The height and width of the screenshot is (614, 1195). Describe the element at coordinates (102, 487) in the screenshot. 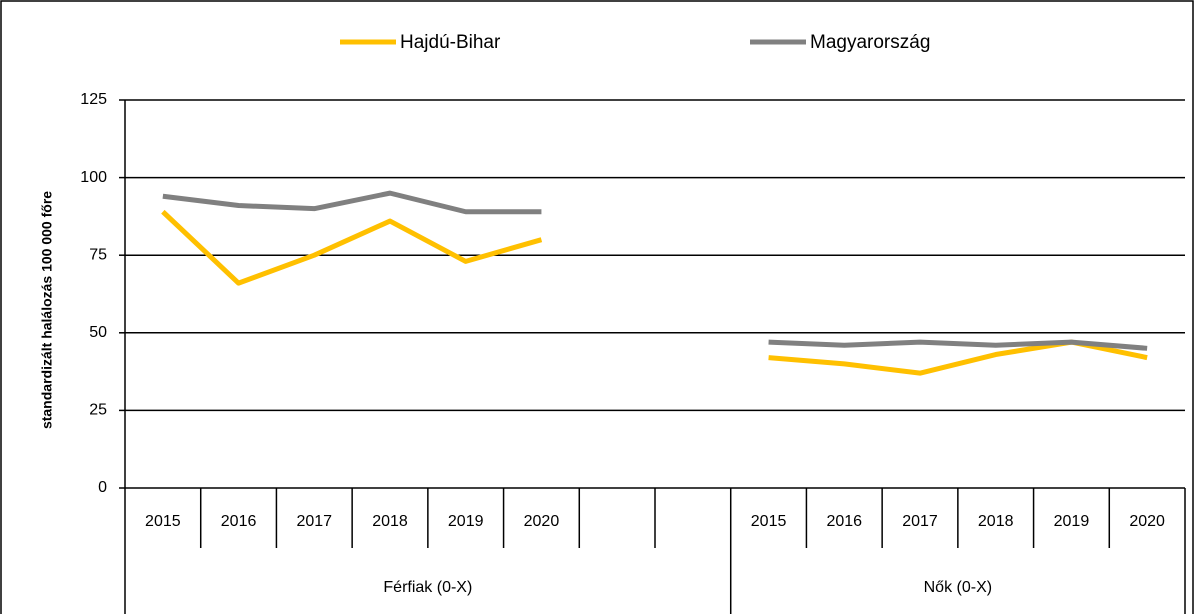

I see `y-tick-label: 0` at that location.